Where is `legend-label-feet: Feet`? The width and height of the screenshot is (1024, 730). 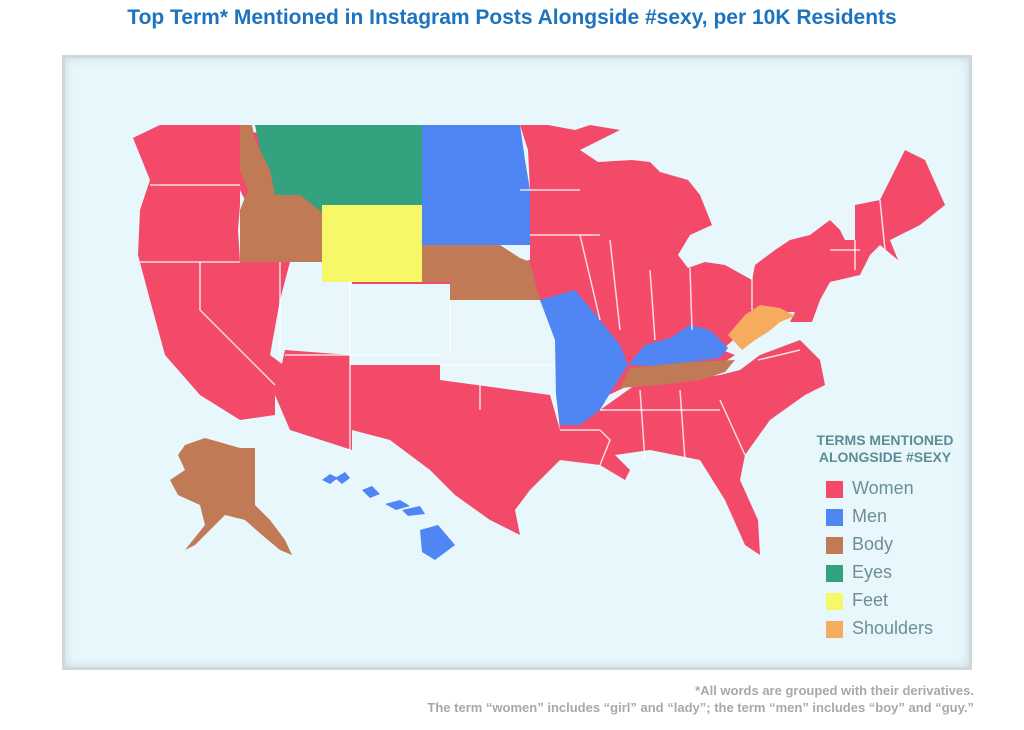 legend-label-feet: Feet is located at coordinates (870, 600).